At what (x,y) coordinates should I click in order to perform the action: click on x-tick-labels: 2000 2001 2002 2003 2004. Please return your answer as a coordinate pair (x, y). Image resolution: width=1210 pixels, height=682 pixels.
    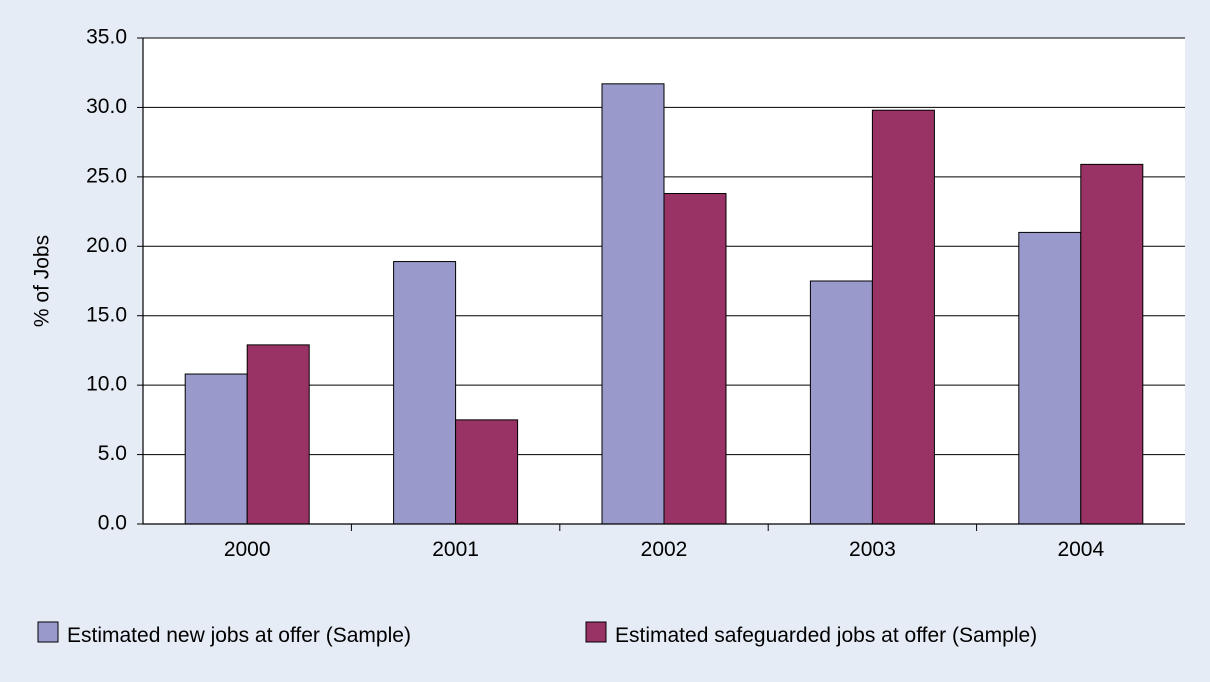
    Looking at the image, I should click on (664, 549).